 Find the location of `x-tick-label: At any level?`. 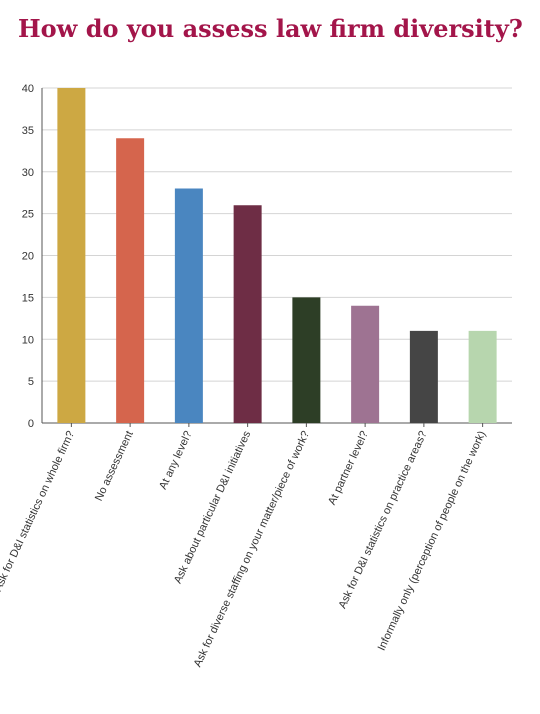

x-tick-label: At any level? is located at coordinates (175, 460).